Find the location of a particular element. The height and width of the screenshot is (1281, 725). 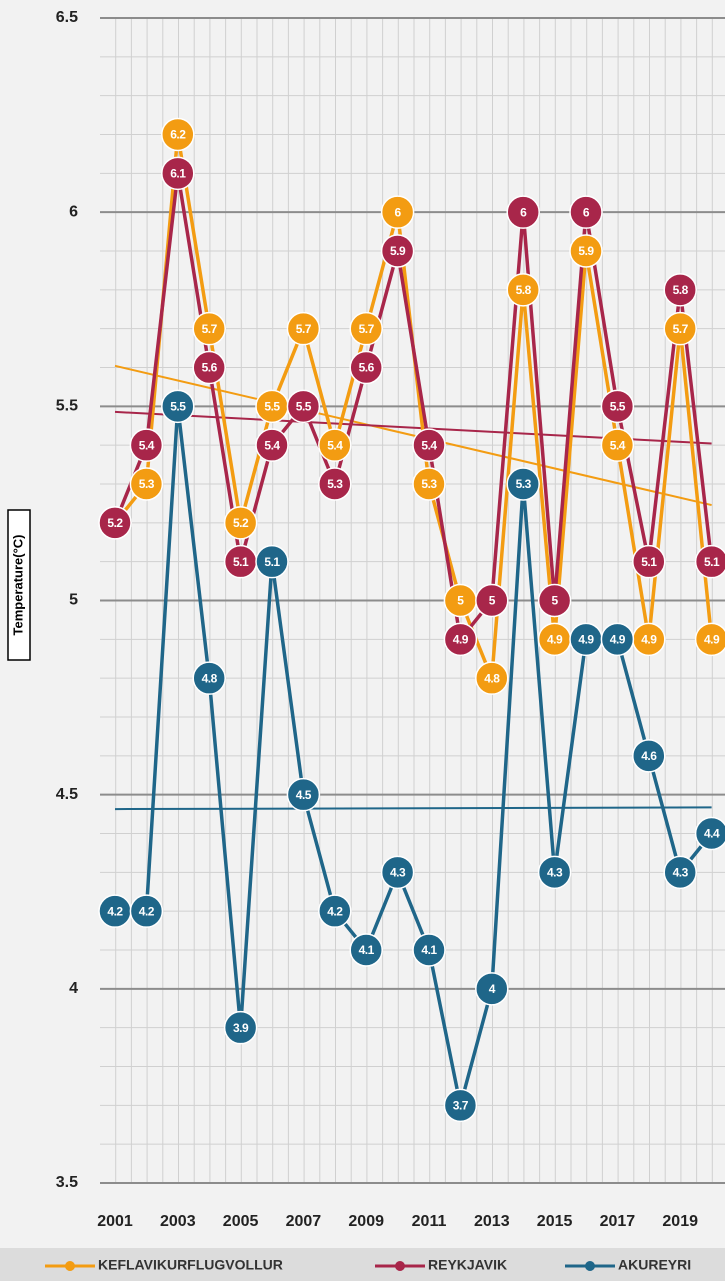

y-tick-label: 6.5 is located at coordinates (67, 17).